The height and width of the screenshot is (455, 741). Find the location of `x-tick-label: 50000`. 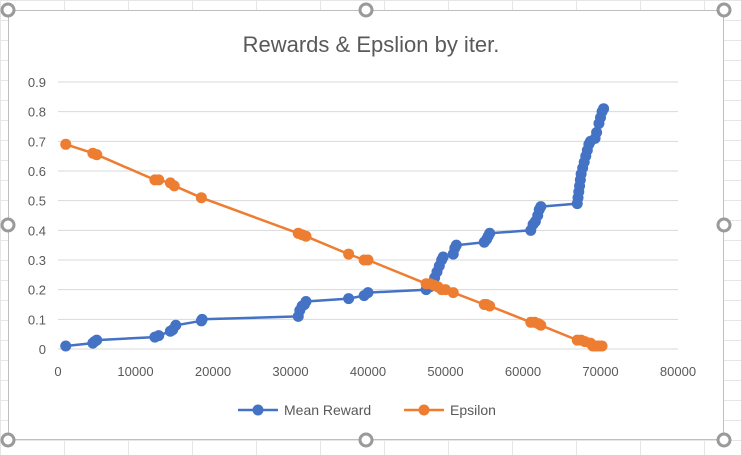

x-tick-label: 50000 is located at coordinates (445, 371).